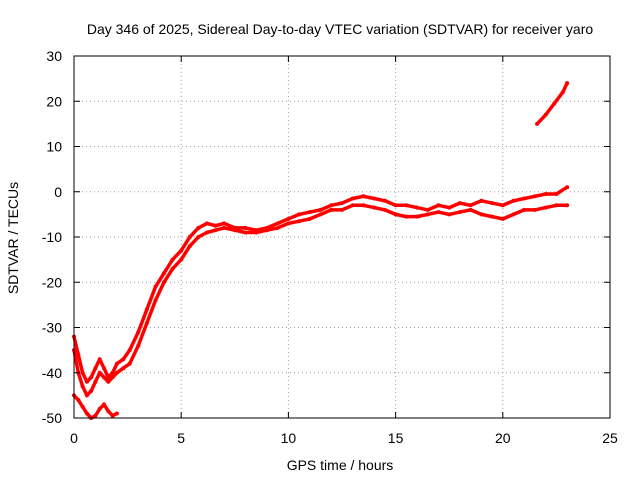 This screenshot has width=640, height=480. What do you see at coordinates (52, 373) in the screenshot?
I see `y-tick-label: -40` at bounding box center [52, 373].